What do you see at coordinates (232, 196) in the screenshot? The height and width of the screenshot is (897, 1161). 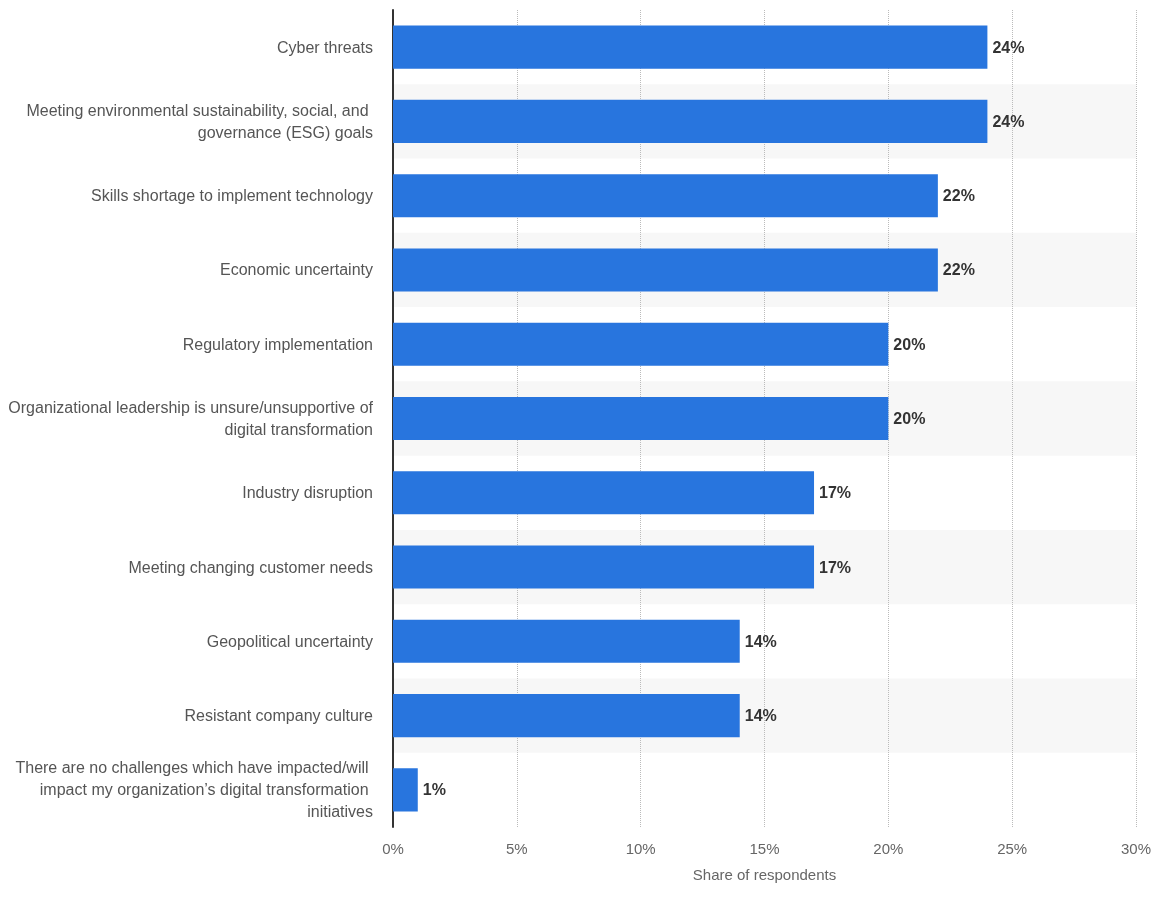 I see `y-tick-label: Skills shortage to implement technology` at bounding box center [232, 196].